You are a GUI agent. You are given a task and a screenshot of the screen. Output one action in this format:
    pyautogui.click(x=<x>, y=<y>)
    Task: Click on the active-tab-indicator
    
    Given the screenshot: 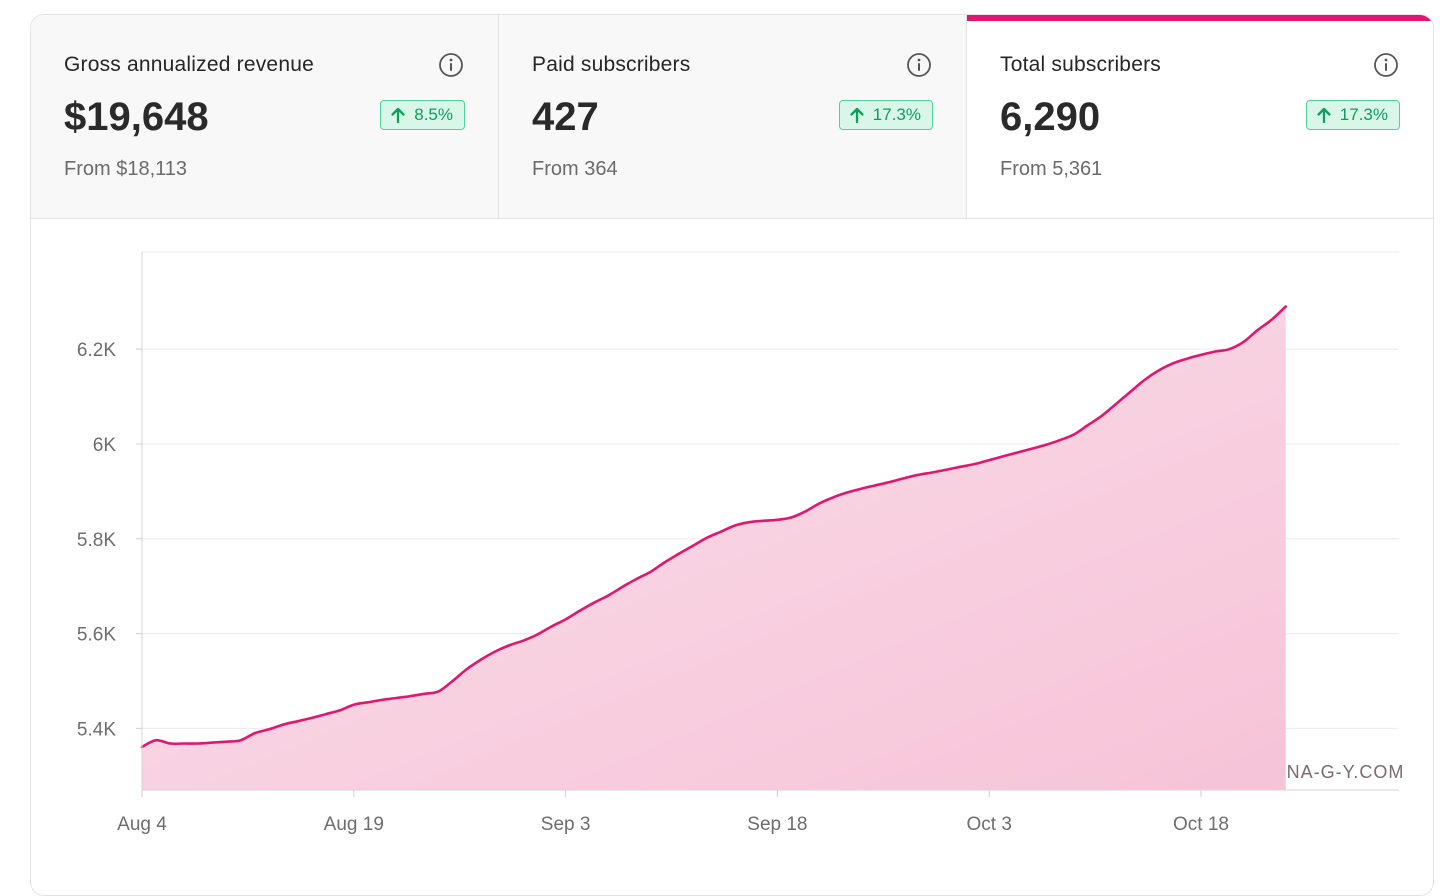 What is the action you would take?
    pyautogui.click(x=1200, y=18)
    